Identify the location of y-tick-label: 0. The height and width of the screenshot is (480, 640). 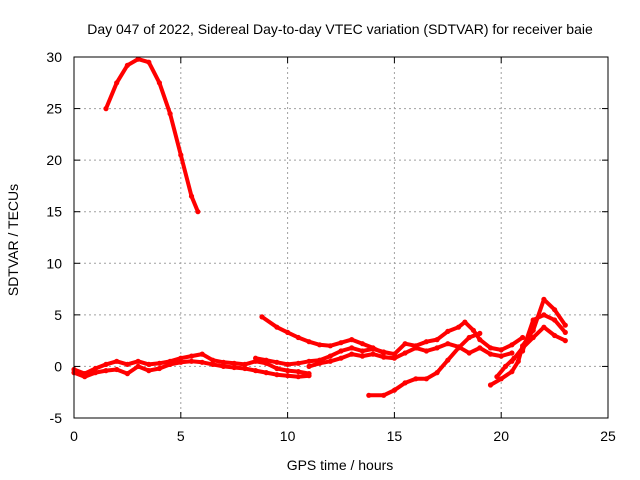
(58, 366).